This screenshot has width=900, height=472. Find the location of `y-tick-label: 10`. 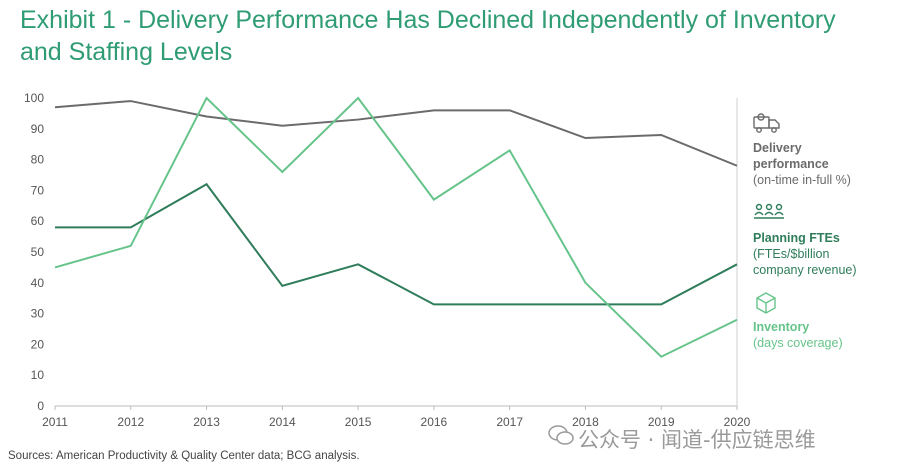

y-tick-label: 10 is located at coordinates (38, 375).